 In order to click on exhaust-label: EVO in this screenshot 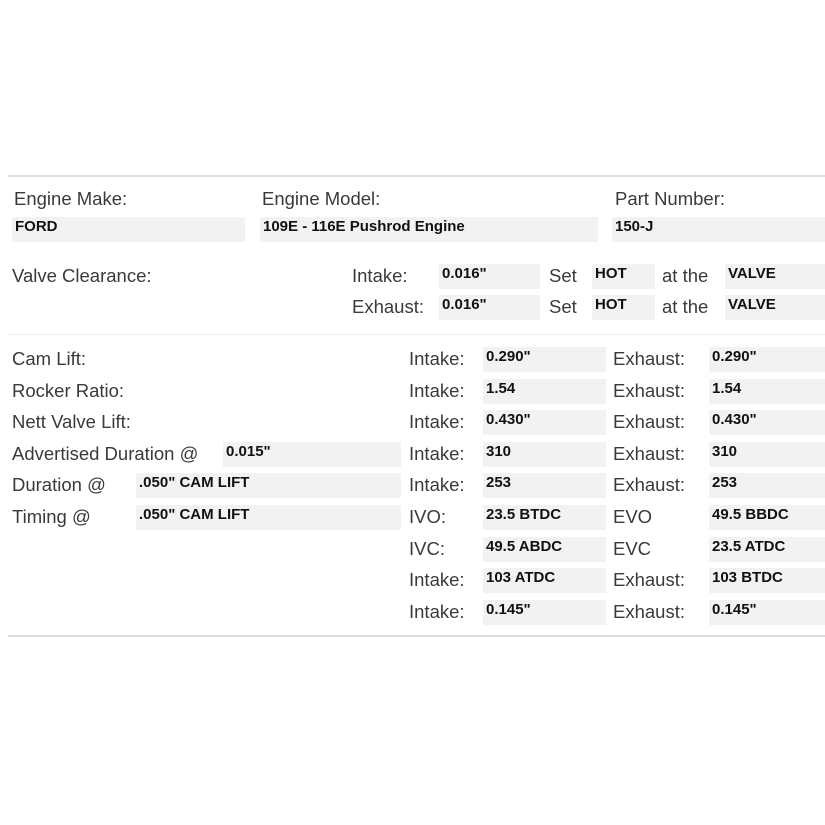, I will do `click(633, 516)`.